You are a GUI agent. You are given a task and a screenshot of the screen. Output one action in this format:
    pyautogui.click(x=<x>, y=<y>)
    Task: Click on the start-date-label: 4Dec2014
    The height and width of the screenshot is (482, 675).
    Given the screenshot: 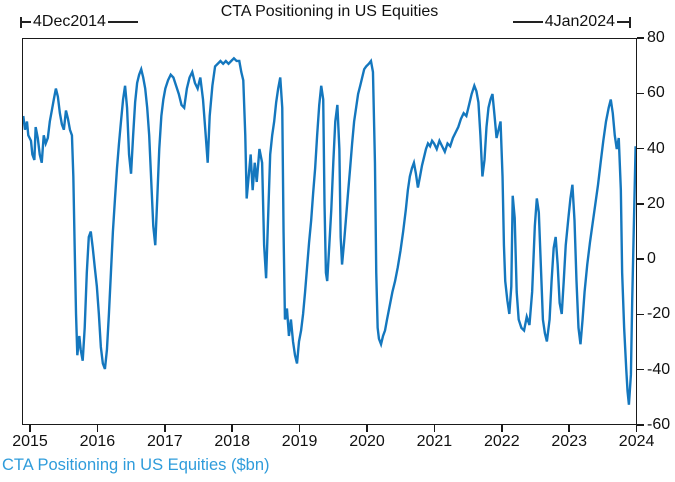 What is the action you would take?
    pyautogui.click(x=69, y=21)
    